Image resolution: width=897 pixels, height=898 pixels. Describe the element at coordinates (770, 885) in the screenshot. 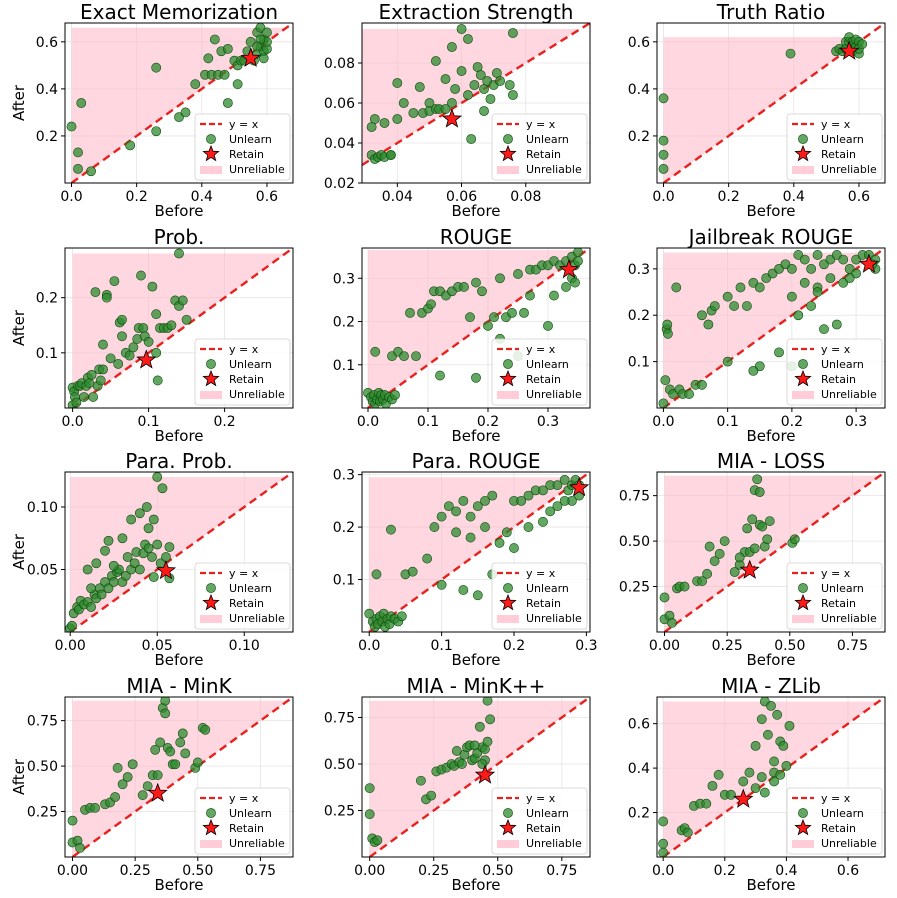

I see `x-axis-label: Before` at that location.